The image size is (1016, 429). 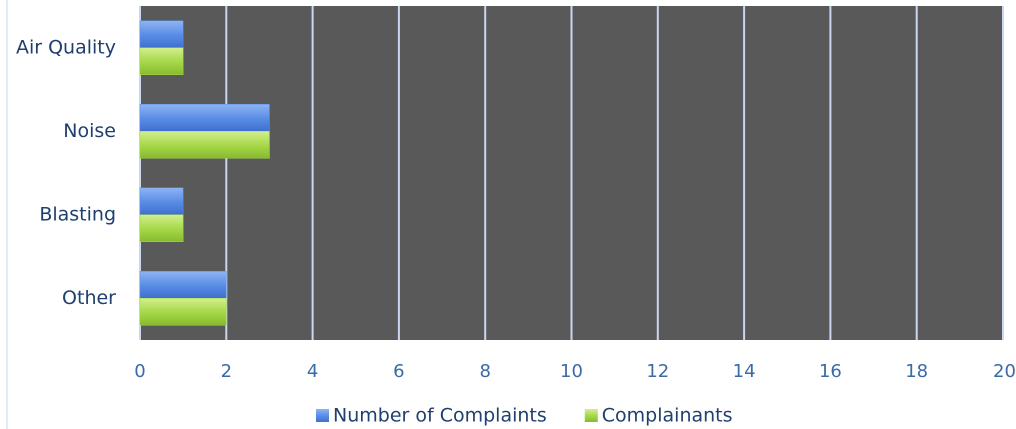 I want to click on x-tick-label: 10, so click(x=571, y=371).